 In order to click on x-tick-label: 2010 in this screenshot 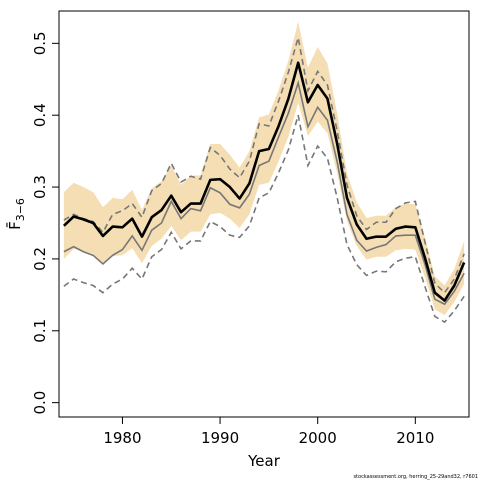, I will do `click(415, 438)`.